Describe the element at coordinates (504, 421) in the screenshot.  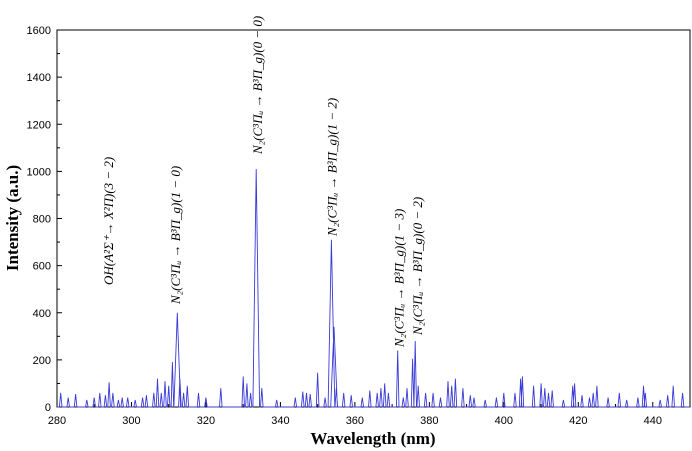
I see `x-tick-label: 400` at that location.